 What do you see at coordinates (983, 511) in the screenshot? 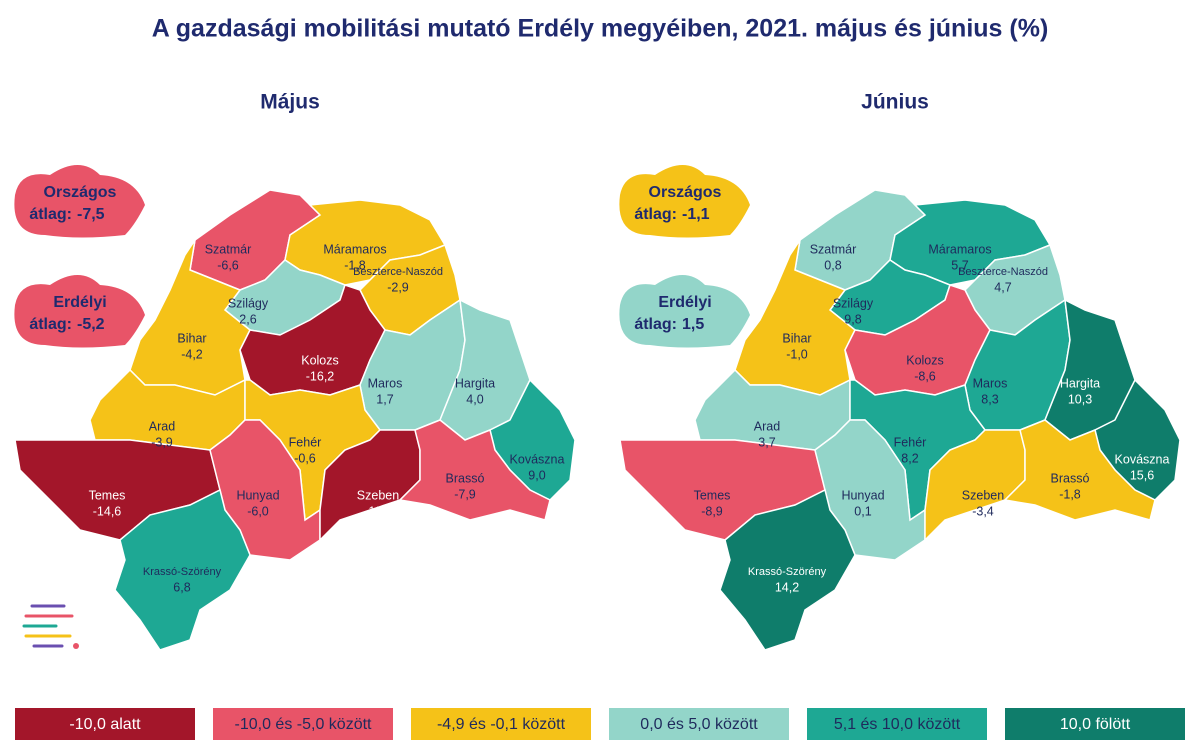
I see `county-value: -3,4` at bounding box center [983, 511].